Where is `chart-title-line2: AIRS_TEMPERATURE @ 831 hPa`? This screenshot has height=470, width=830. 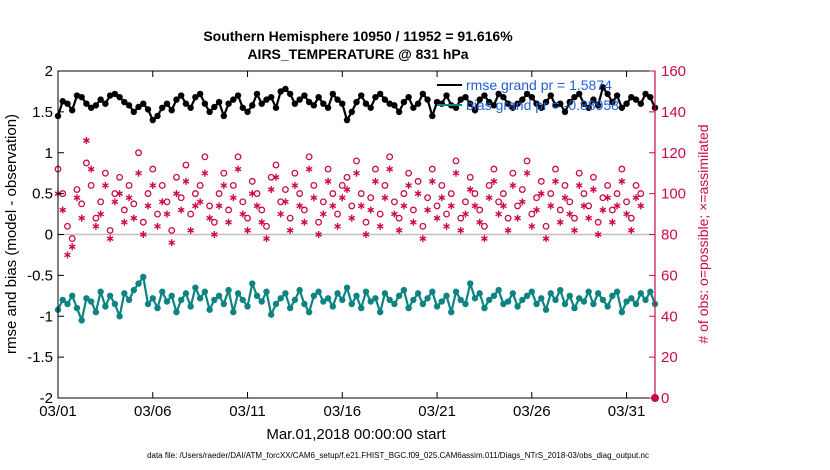
chart-title-line2: AIRS_TEMPERATURE @ 831 hPa is located at coordinates (357, 54).